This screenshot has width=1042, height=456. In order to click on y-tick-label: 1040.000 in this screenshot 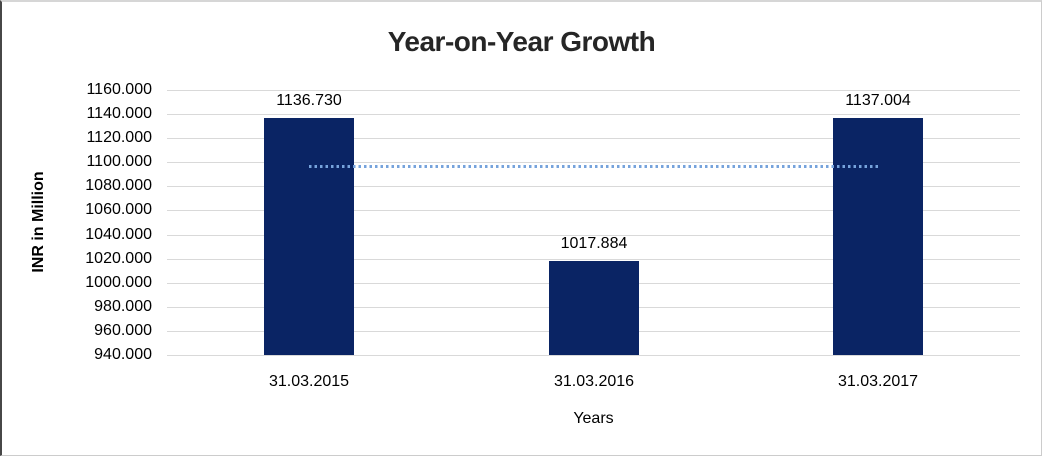, I will do `click(118, 234)`.